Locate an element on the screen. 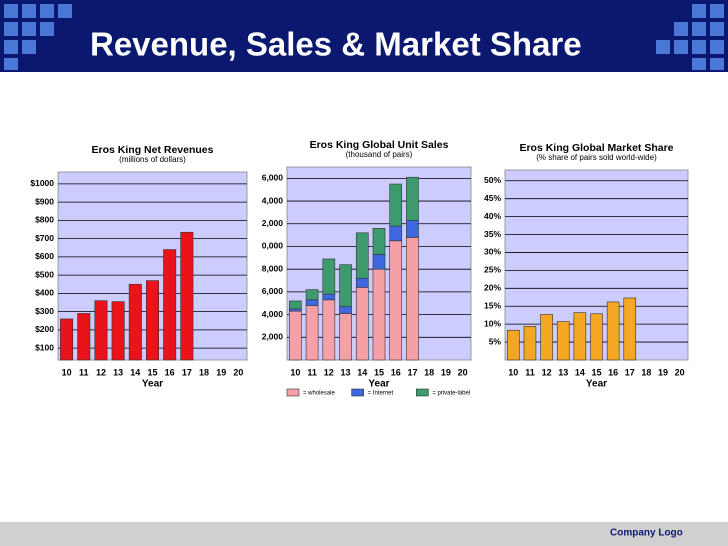  y-tick-label: 8,000 is located at coordinates (273, 268).